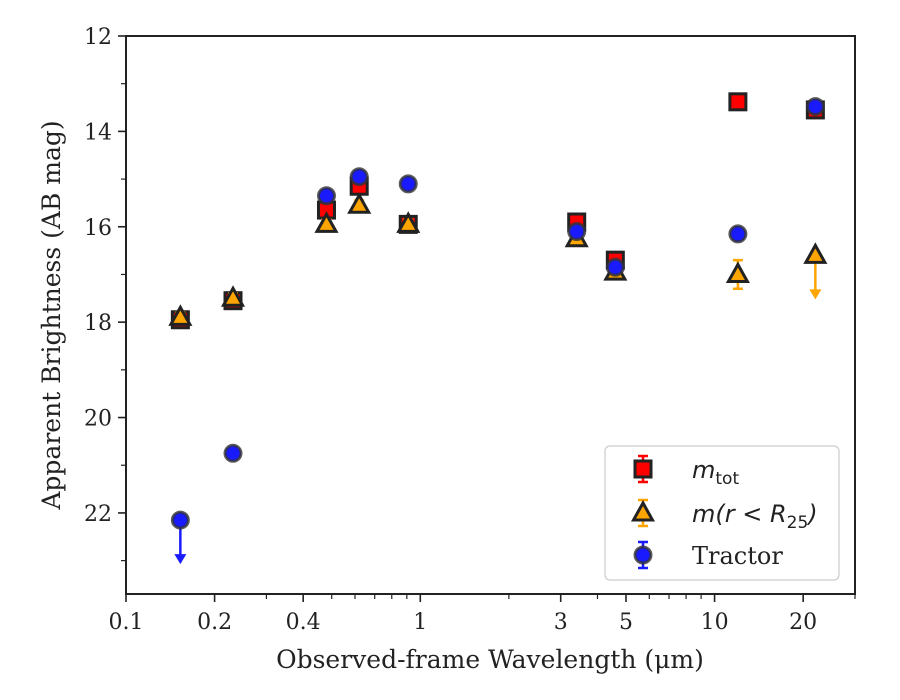  What do you see at coordinates (51, 315) in the screenshot?
I see `y-axis-title: Apparent Brightness (AB mag)` at bounding box center [51, 315].